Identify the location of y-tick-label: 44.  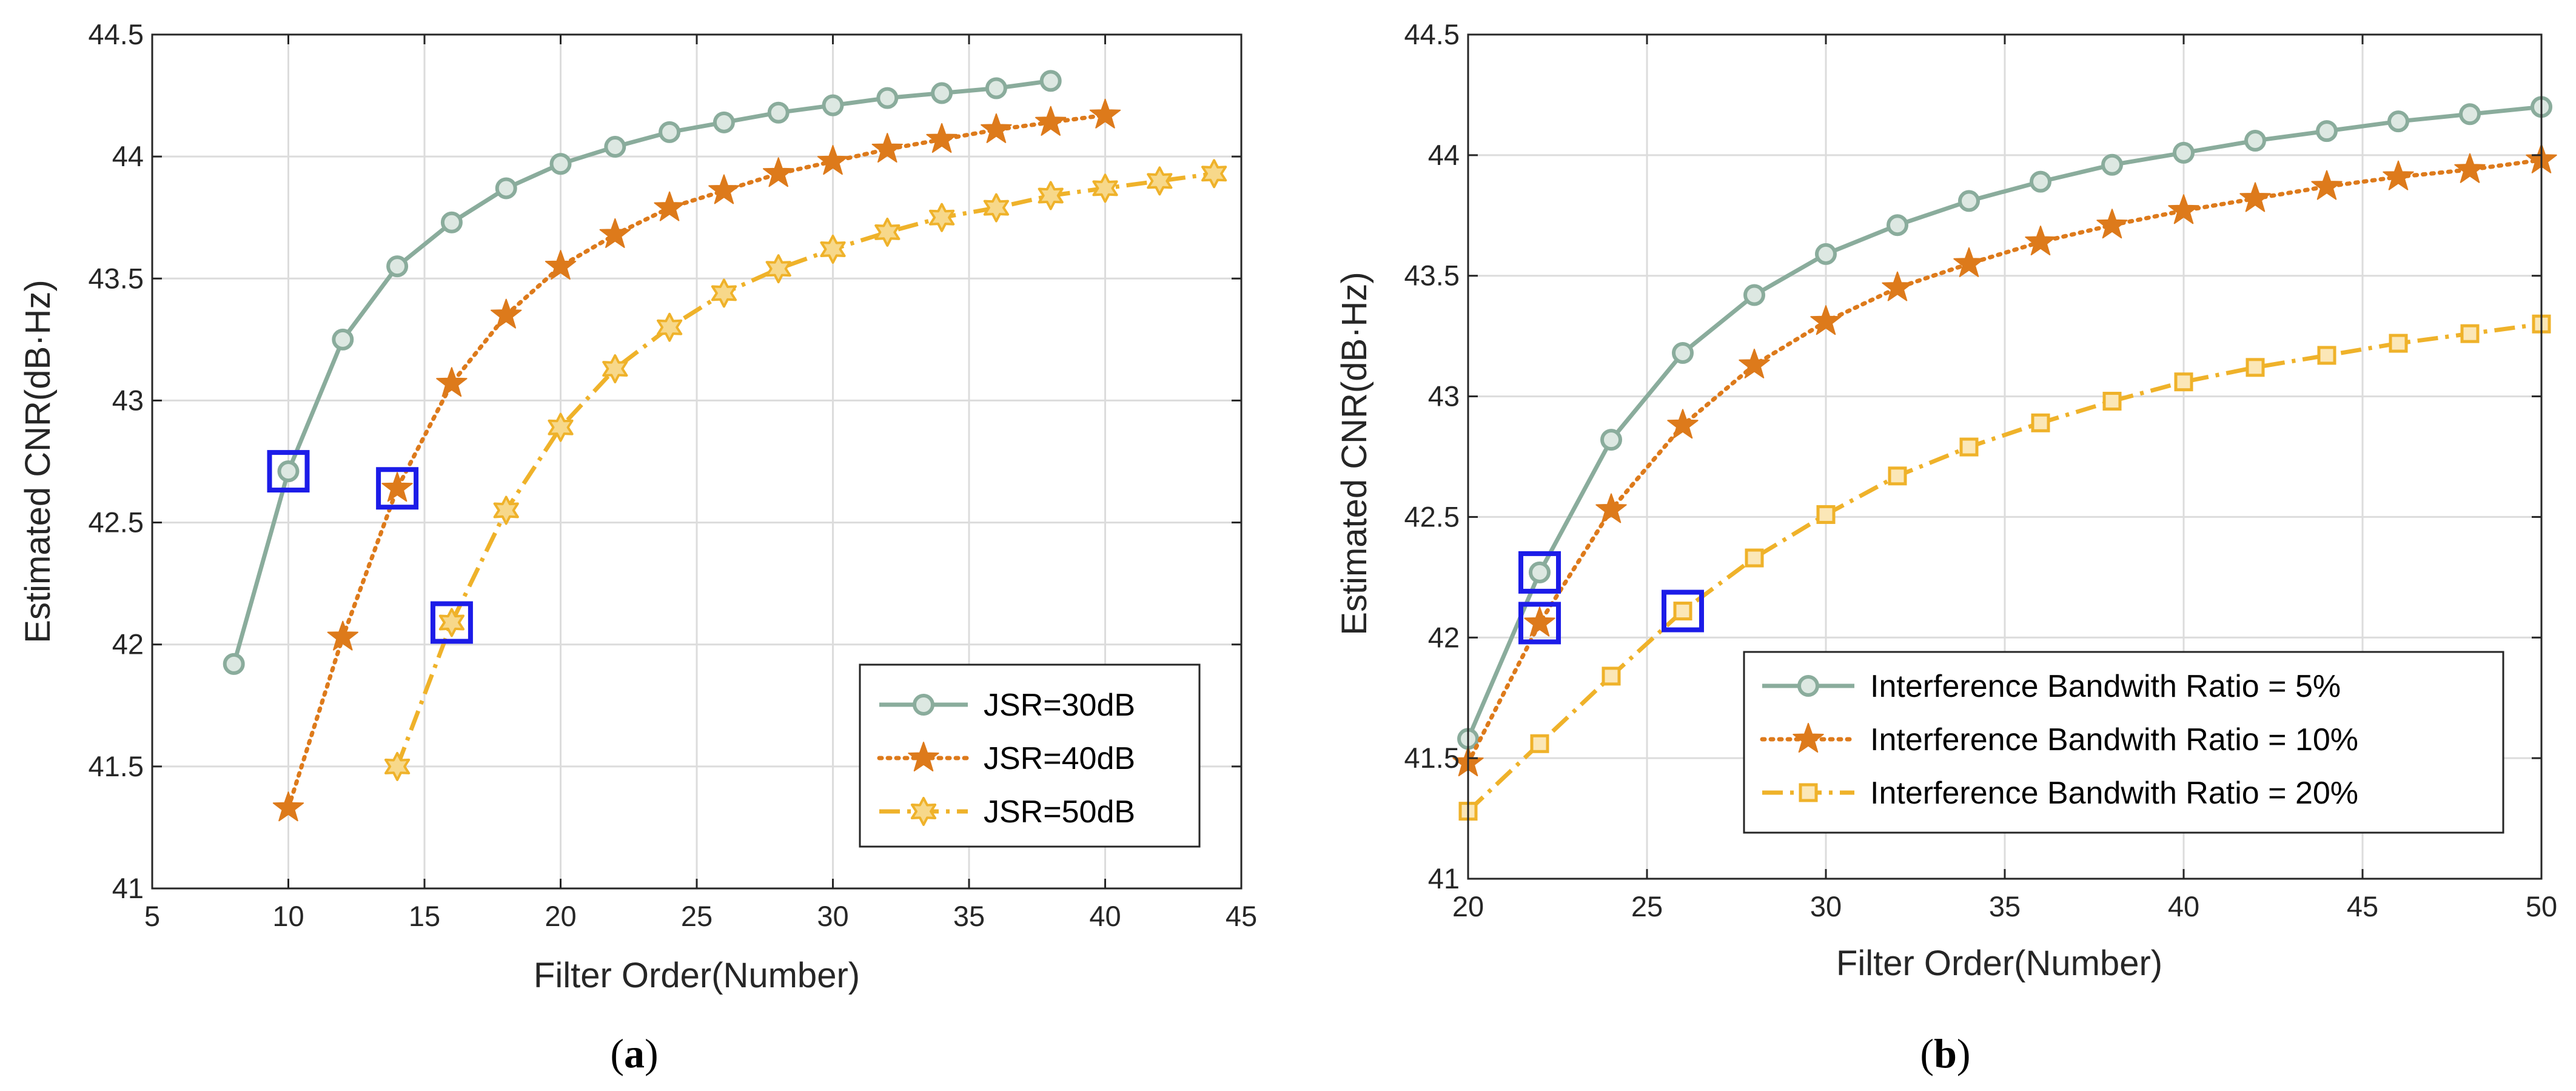
(1444, 155).